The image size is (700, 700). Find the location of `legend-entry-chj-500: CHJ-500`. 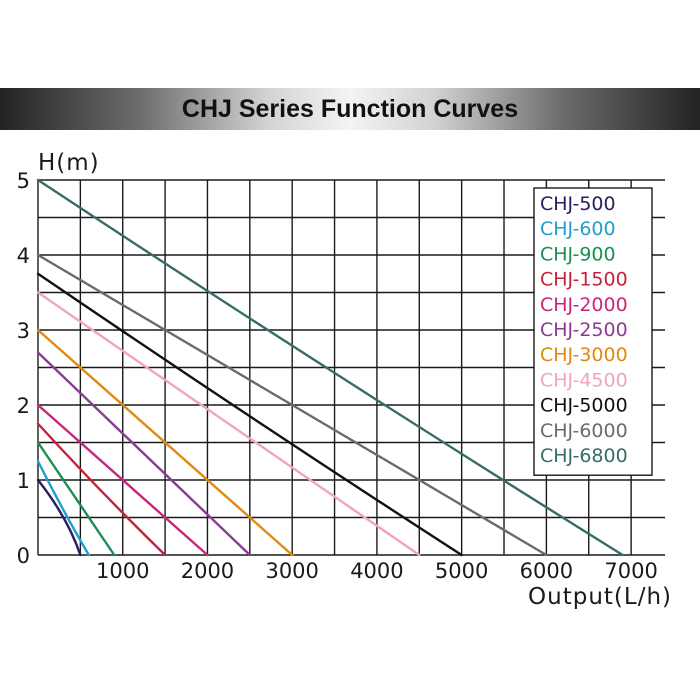

legend-entry-chj-500: CHJ-500 is located at coordinates (578, 204).